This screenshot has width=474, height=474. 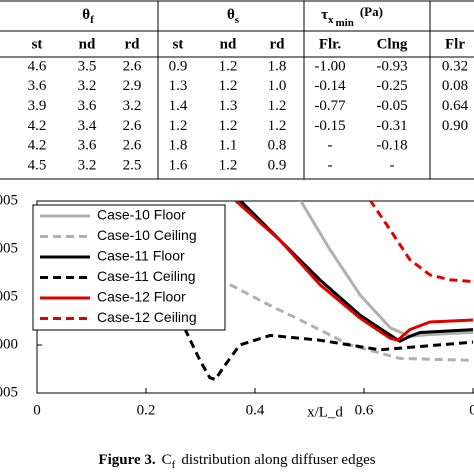 What do you see at coordinates (147, 317) in the screenshot?
I see `legend-label: Case-12 Ceiling` at bounding box center [147, 317].